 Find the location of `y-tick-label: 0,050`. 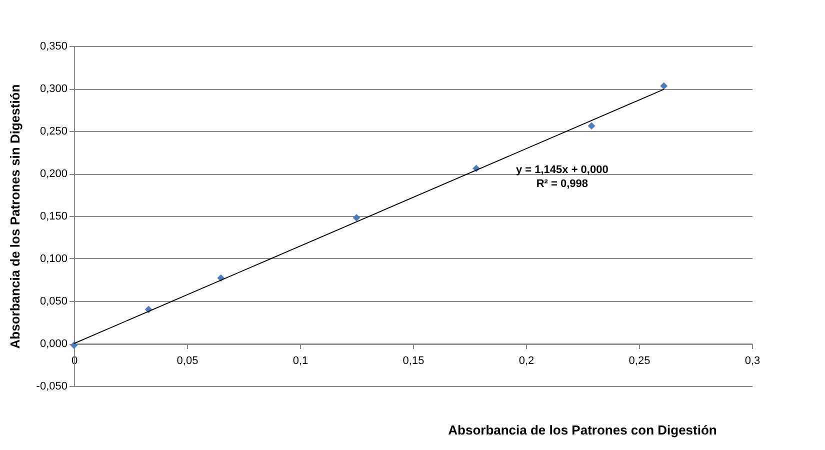

y-tick-label: 0,050 is located at coordinates (54, 302).